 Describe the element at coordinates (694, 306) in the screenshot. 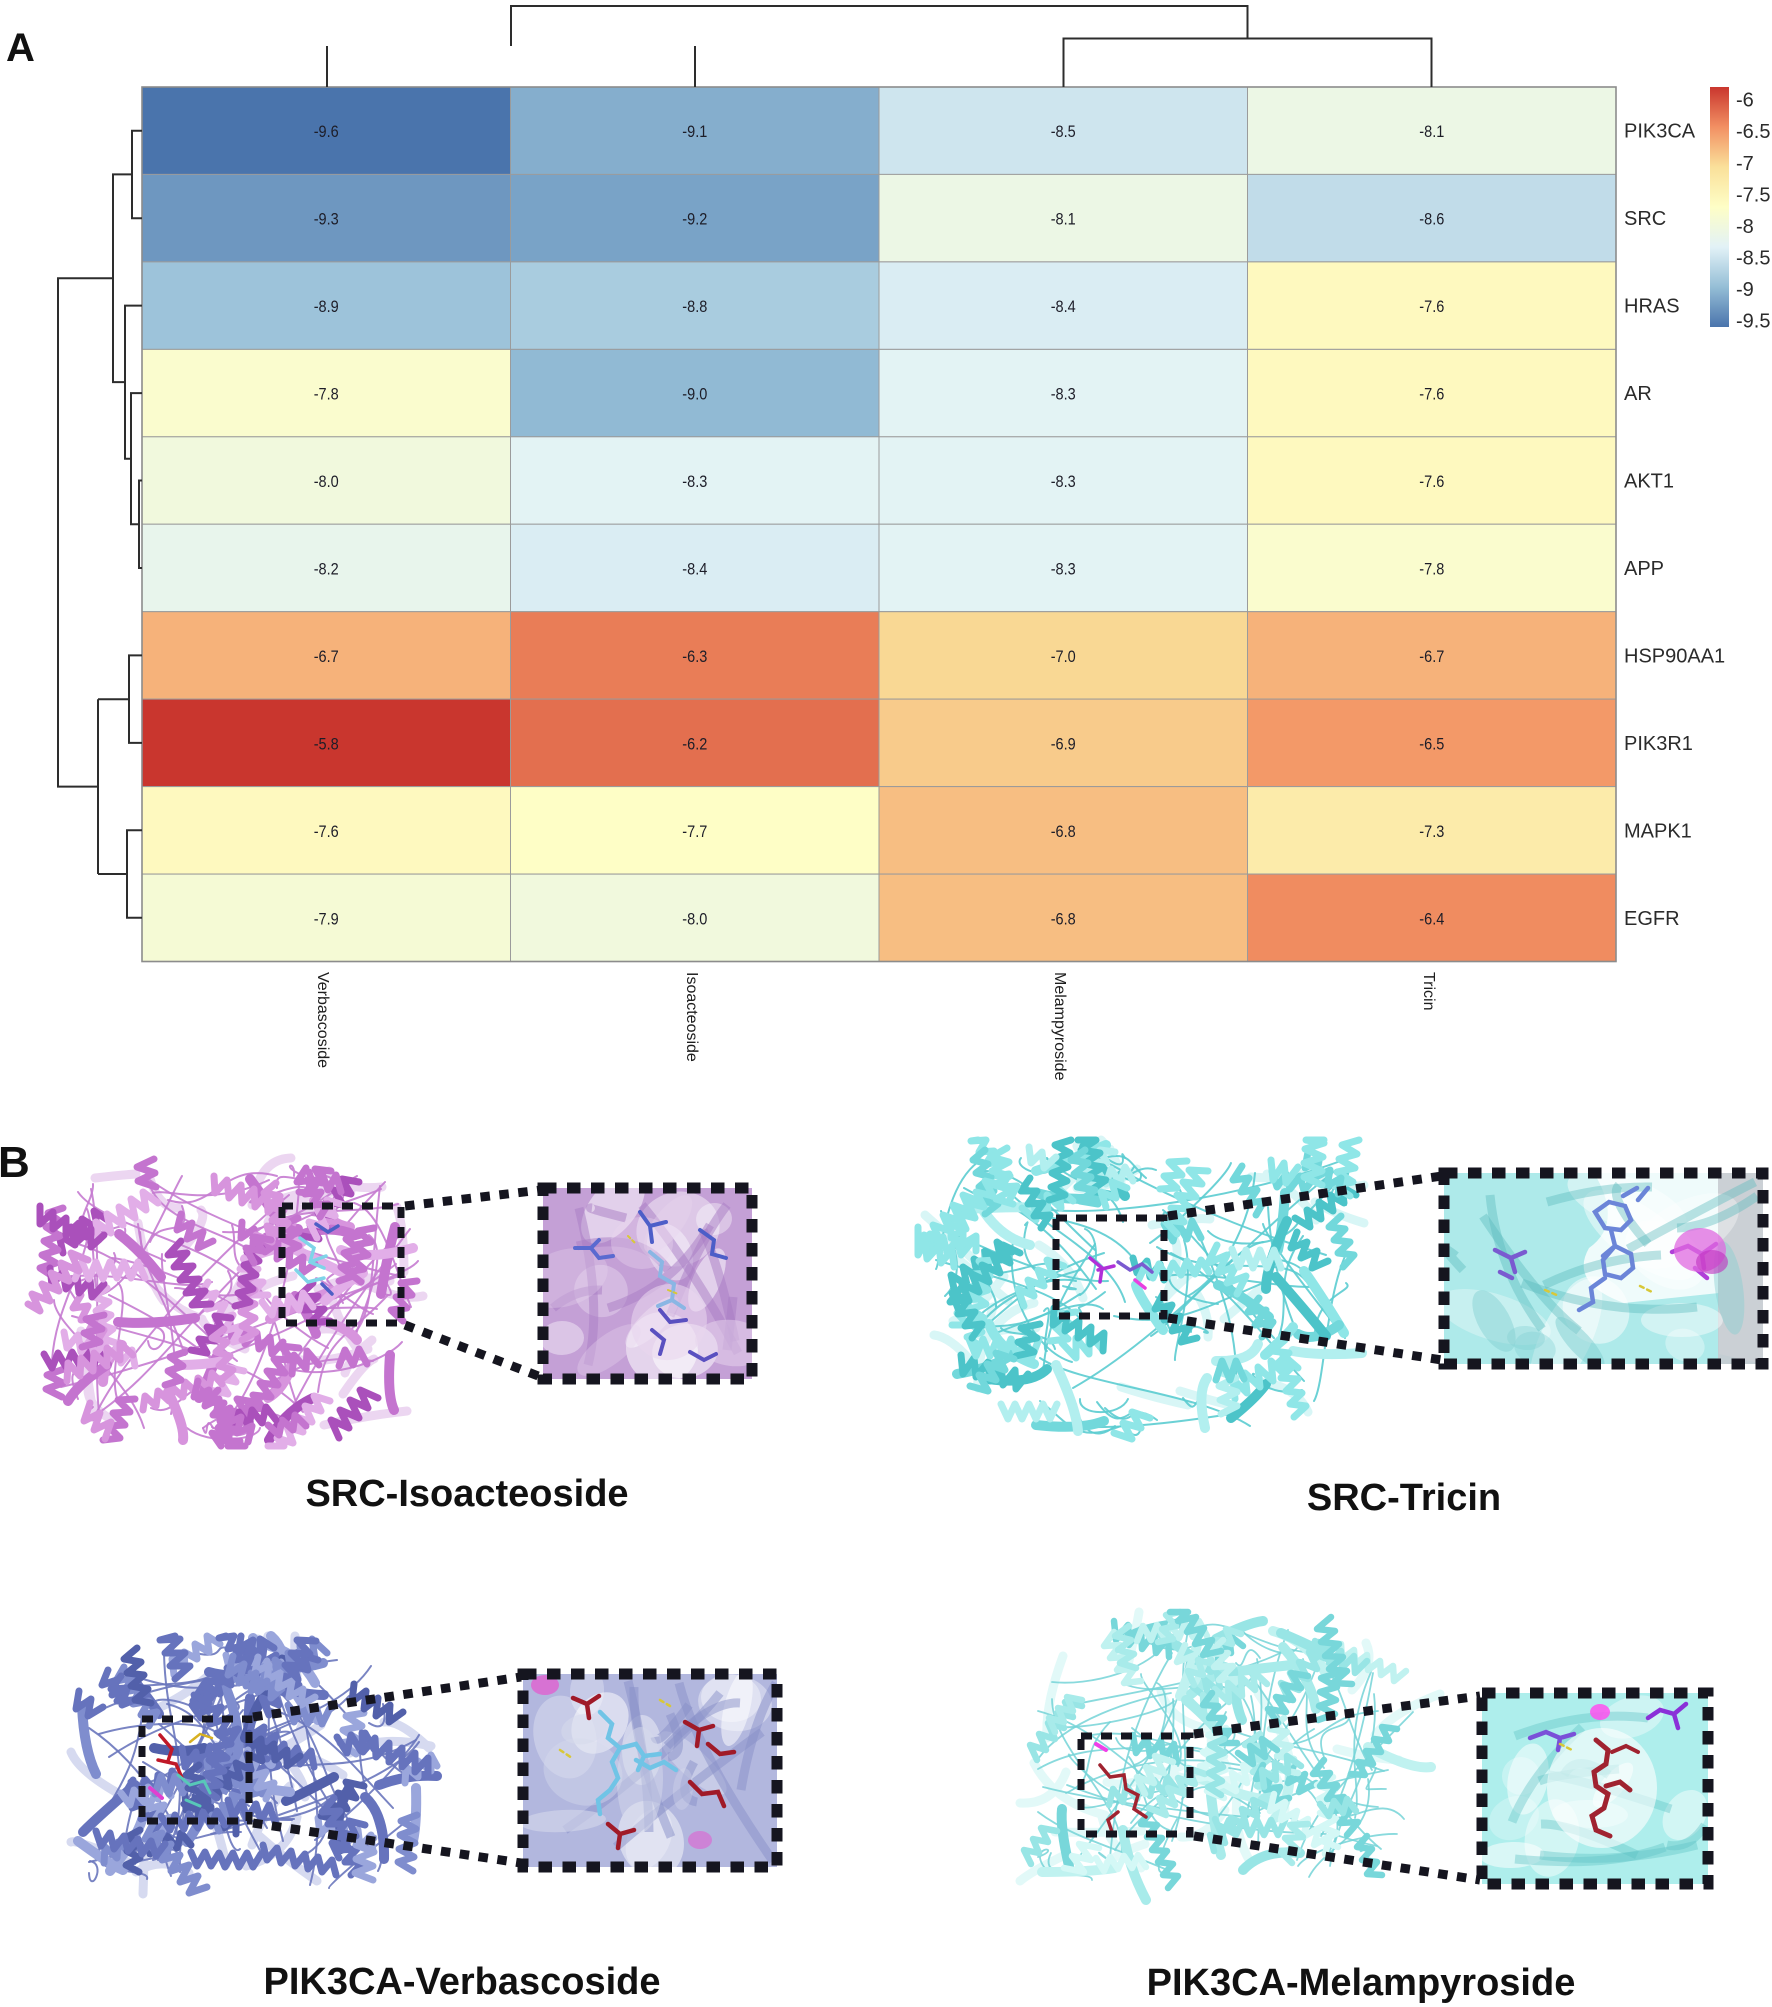

I see `svg-text: -8.8` at that location.